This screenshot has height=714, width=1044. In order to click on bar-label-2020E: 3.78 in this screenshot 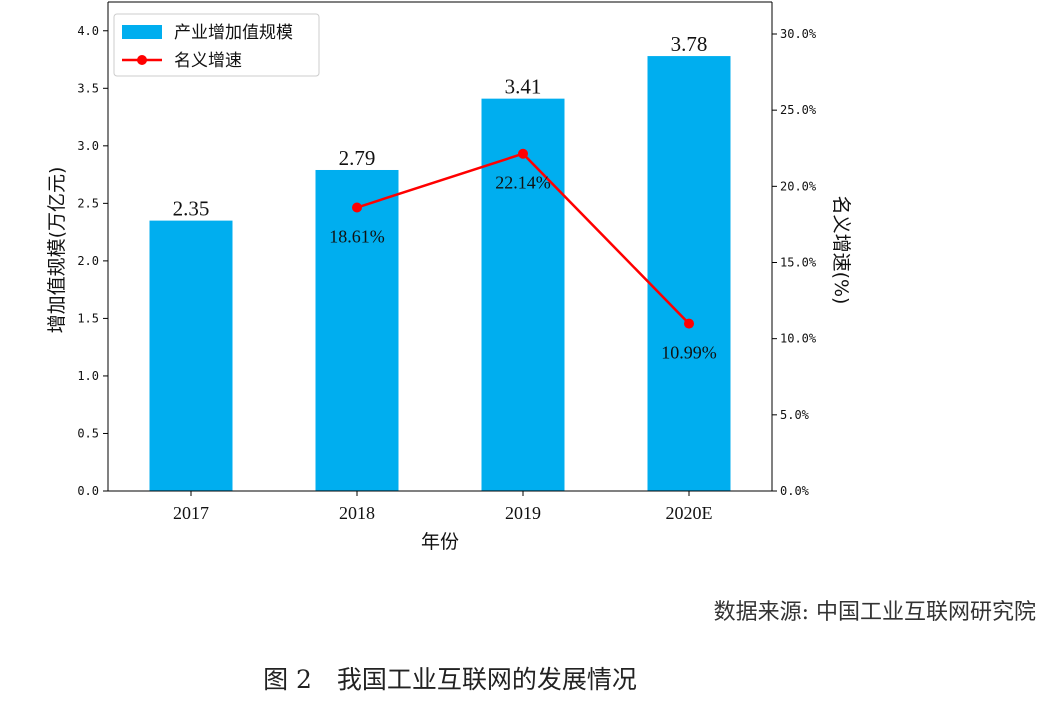, I will do `click(689, 44)`.